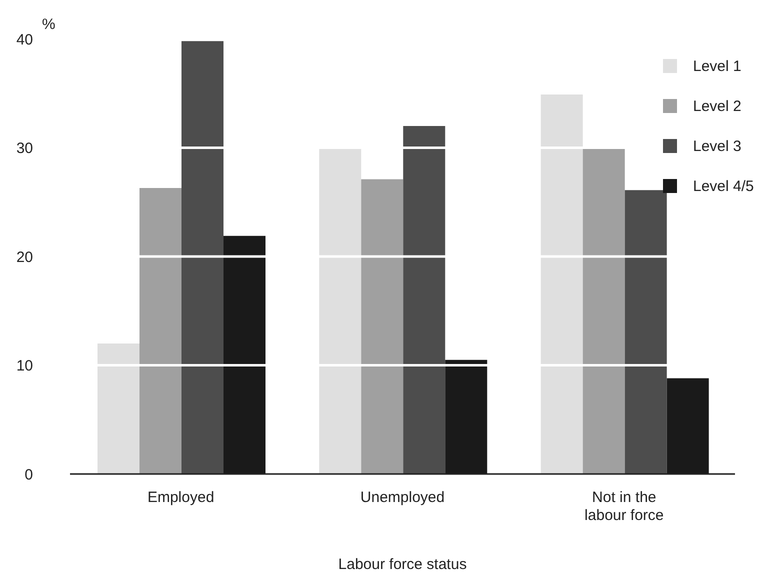 The image size is (778, 577). Describe the element at coordinates (402, 564) in the screenshot. I see `x-axis-title: Labour force status` at that location.